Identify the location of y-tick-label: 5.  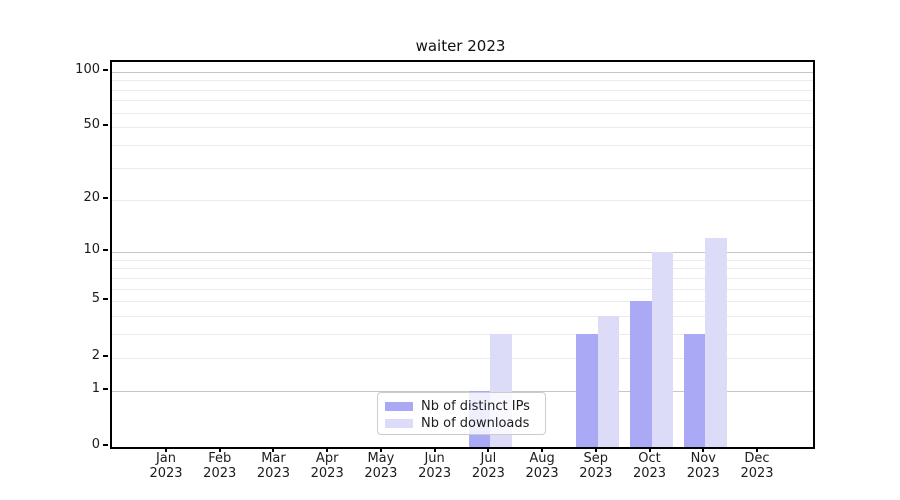
(95, 299).